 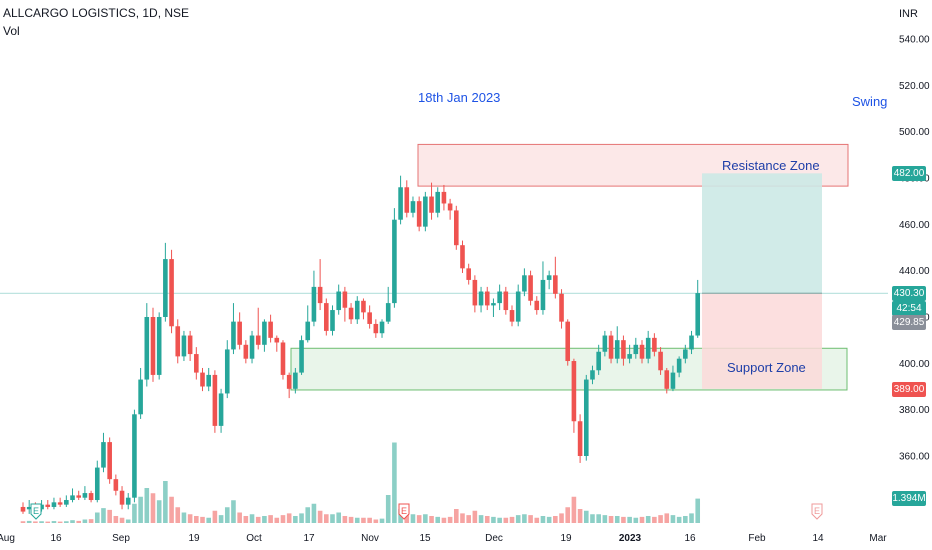 What do you see at coordinates (254, 538) in the screenshot?
I see `x-axis-tick-label: Oct` at bounding box center [254, 538].